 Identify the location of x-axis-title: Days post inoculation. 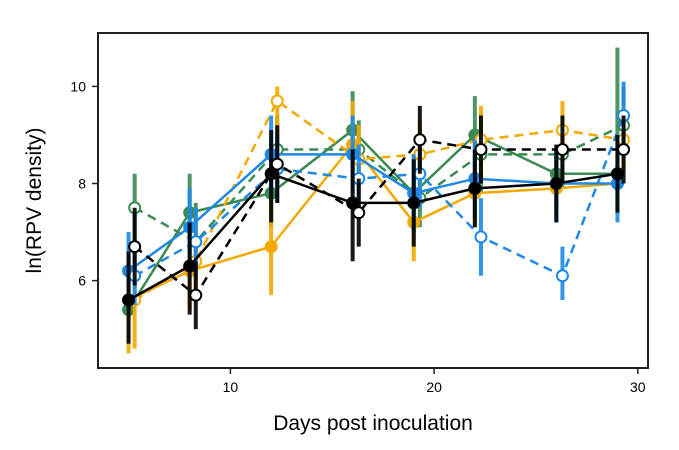
(373, 423).